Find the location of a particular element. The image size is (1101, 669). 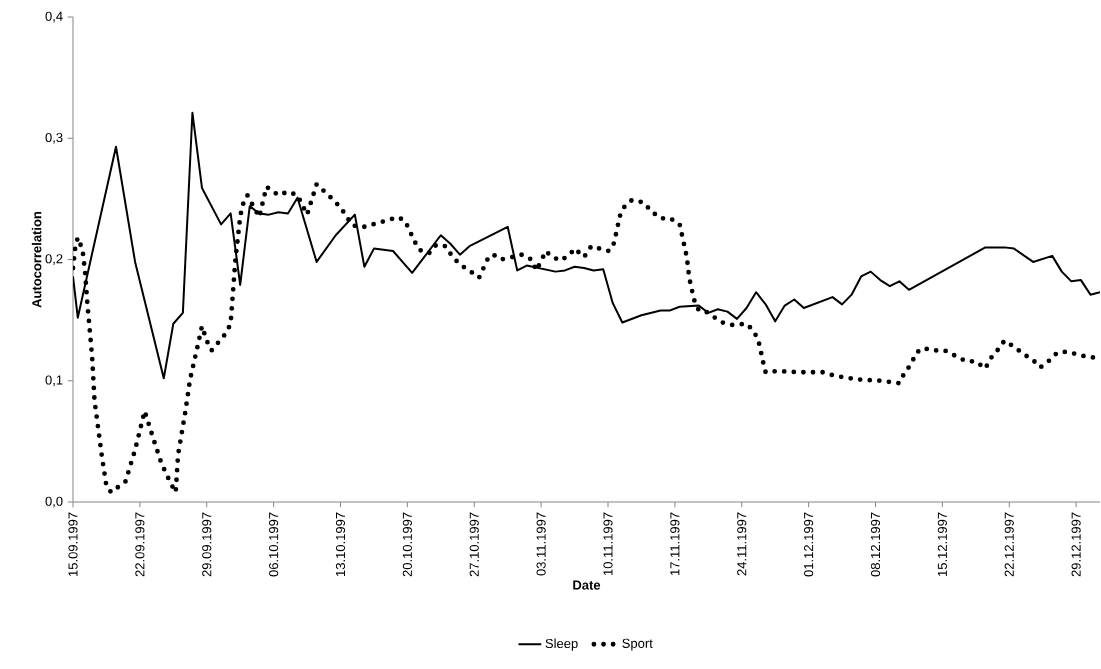

y-tick-label: 0,0 is located at coordinates (54, 502).